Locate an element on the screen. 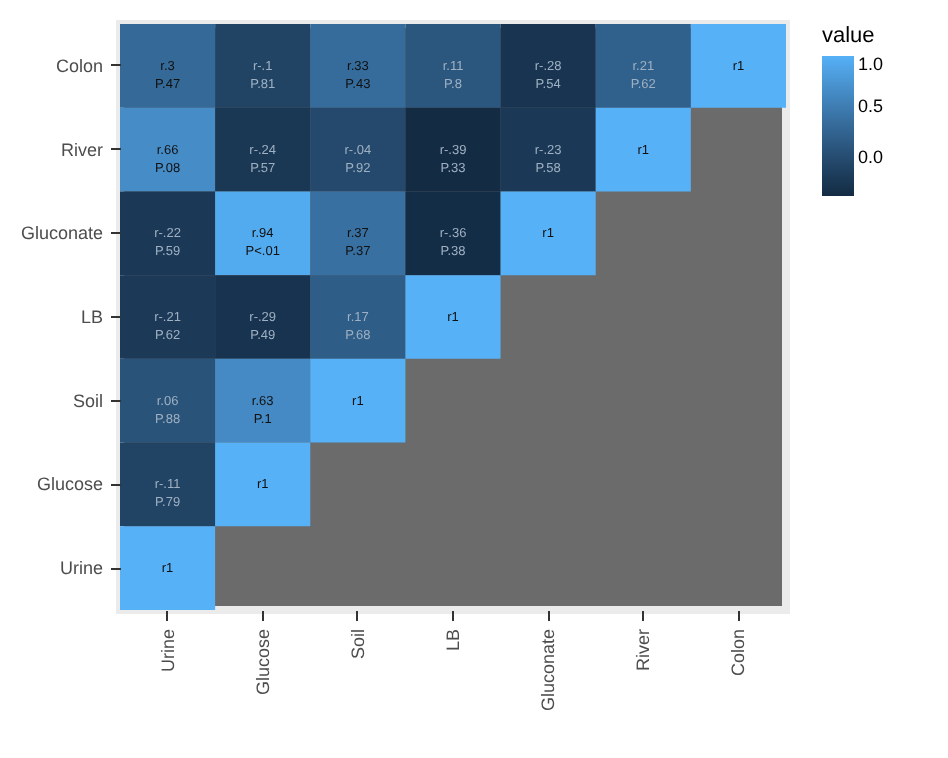 This screenshot has width=948, height=758. y-tick-label: Gluconate is located at coordinates (61, 233).